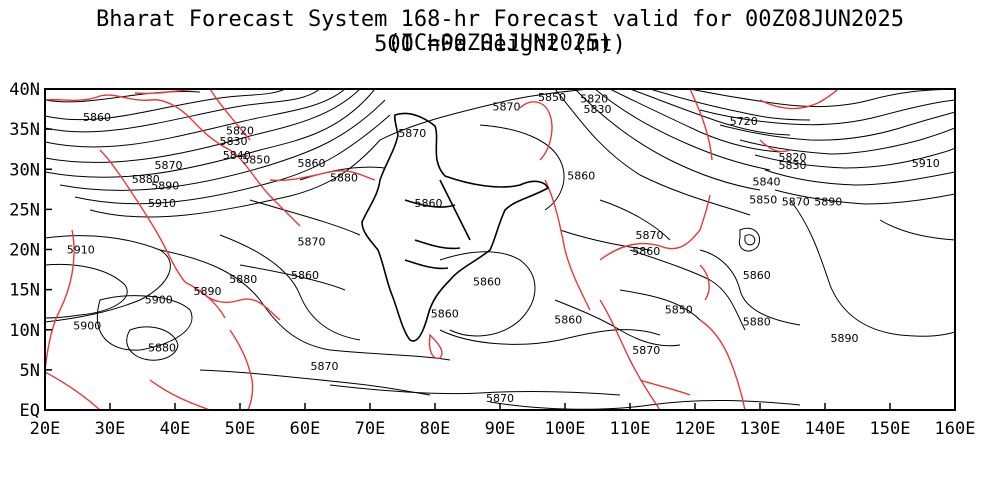  Describe the element at coordinates (695, 429) in the screenshot. I see `x-tick-label: 120E` at that location.